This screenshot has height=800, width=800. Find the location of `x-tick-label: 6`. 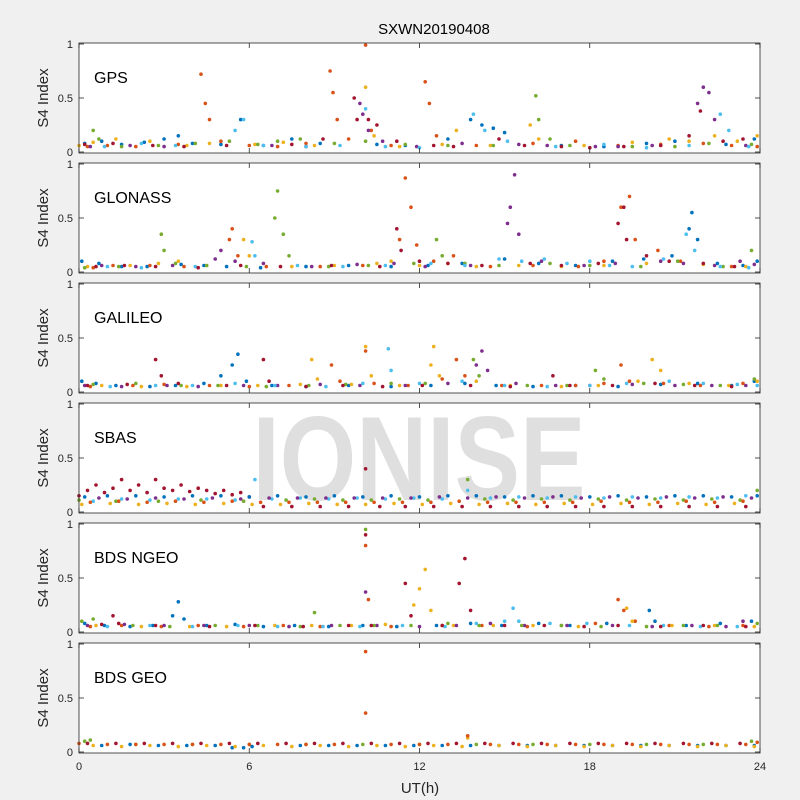

x-tick-label: 6 is located at coordinates (249, 767).